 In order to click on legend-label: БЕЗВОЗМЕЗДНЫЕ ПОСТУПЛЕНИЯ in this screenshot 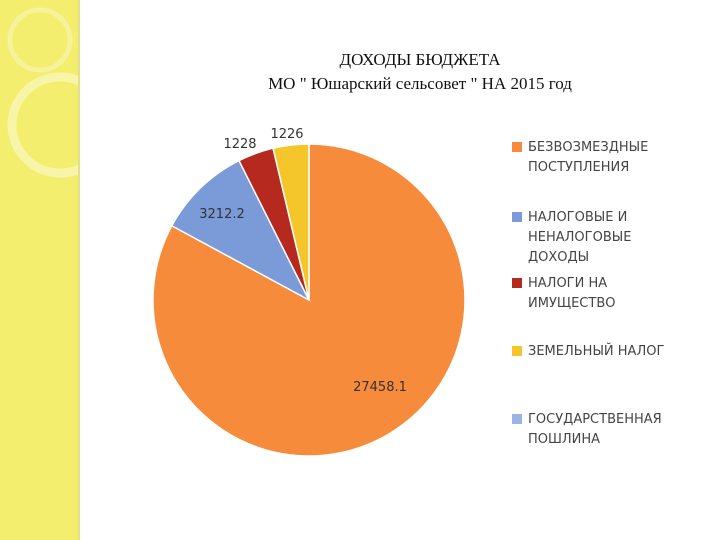, I will do `click(588, 157)`.